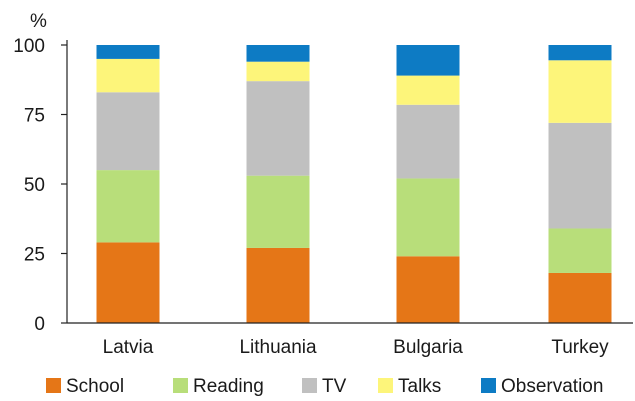 The width and height of the screenshot is (635, 401). Describe the element at coordinates (53, 385) in the screenshot. I see `legend-swatch-school` at that location.